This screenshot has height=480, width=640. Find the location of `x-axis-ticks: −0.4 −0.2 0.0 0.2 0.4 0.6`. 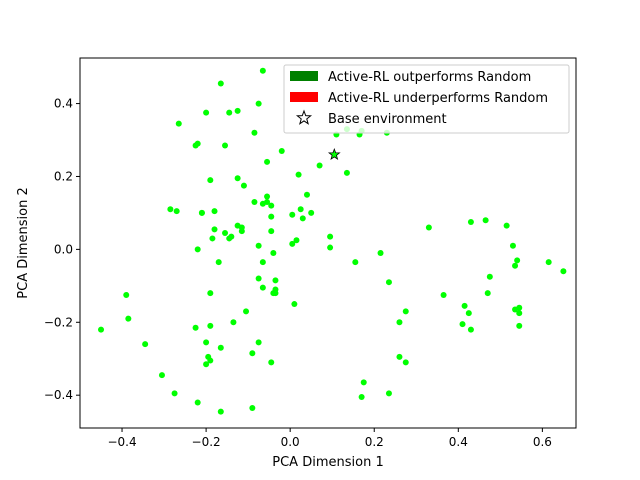

x-axis-ticks: −0.4 −0.2 0.0 0.2 0.4 0.6 is located at coordinates (329, 438).